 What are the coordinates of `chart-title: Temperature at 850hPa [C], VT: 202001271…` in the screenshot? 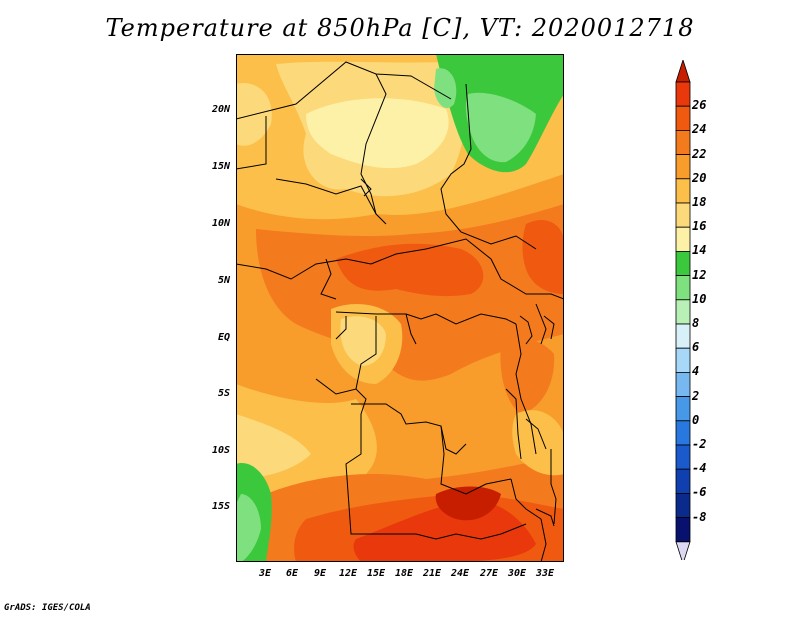 It's located at (400, 28).